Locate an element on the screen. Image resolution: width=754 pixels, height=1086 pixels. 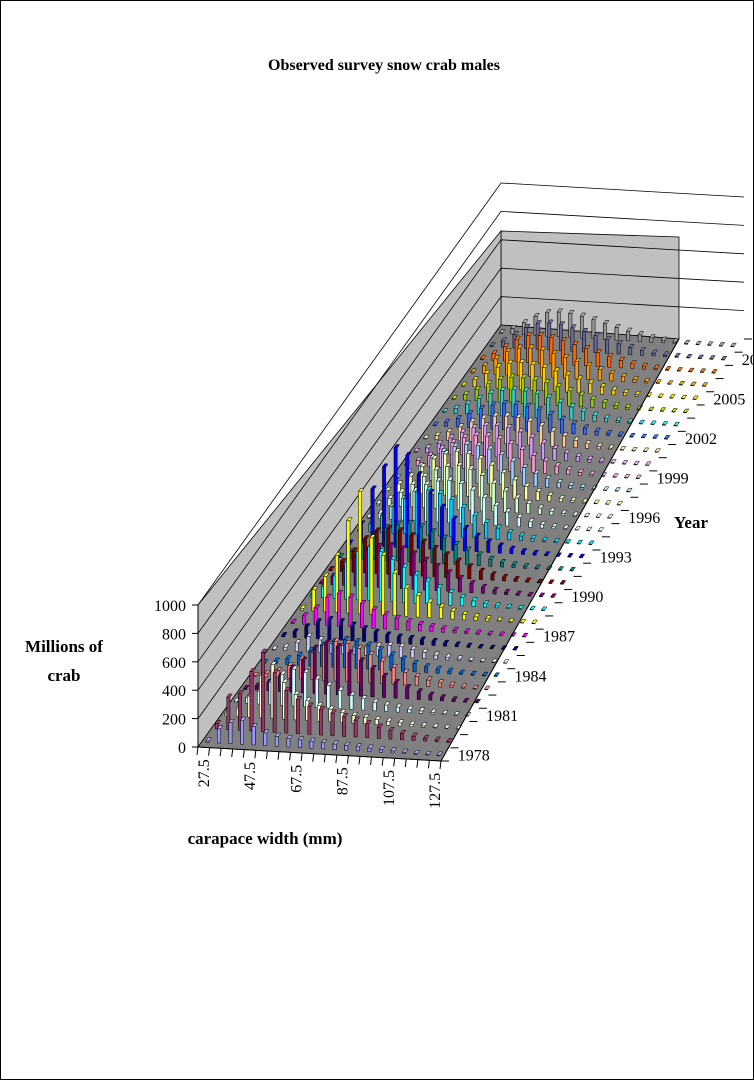
bar-1988-102.5 is located at coordinates (476, 617).